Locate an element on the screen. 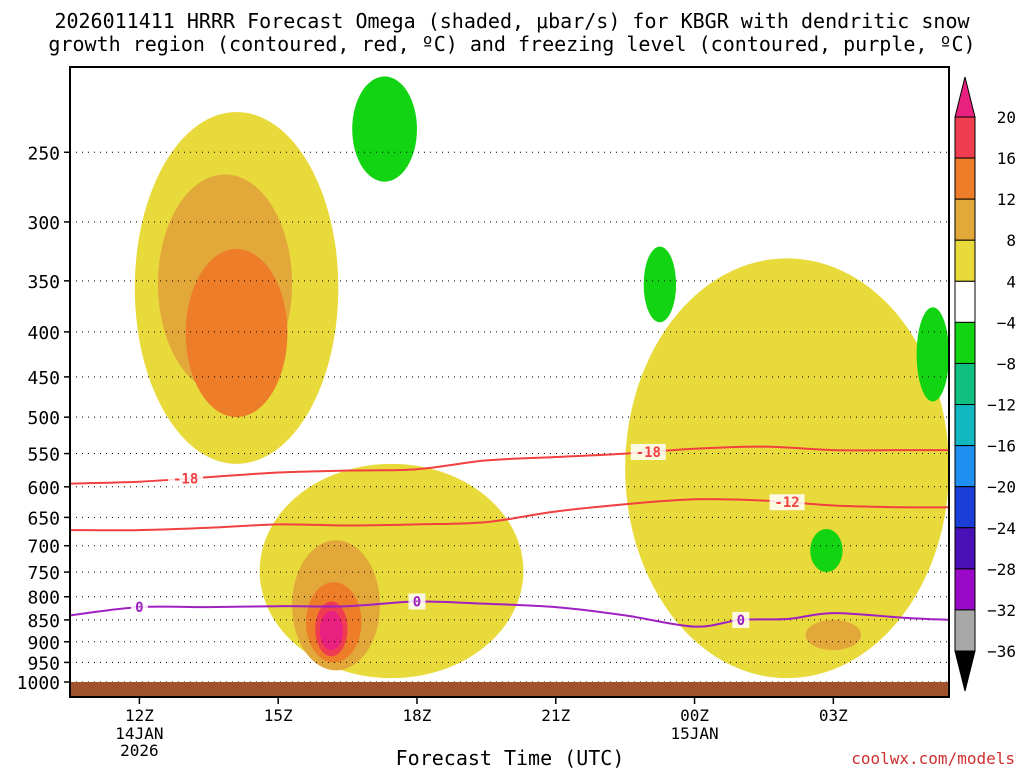 The width and height of the screenshot is (1024, 768). colorbar-label-4: 4 is located at coordinates (1011, 281).